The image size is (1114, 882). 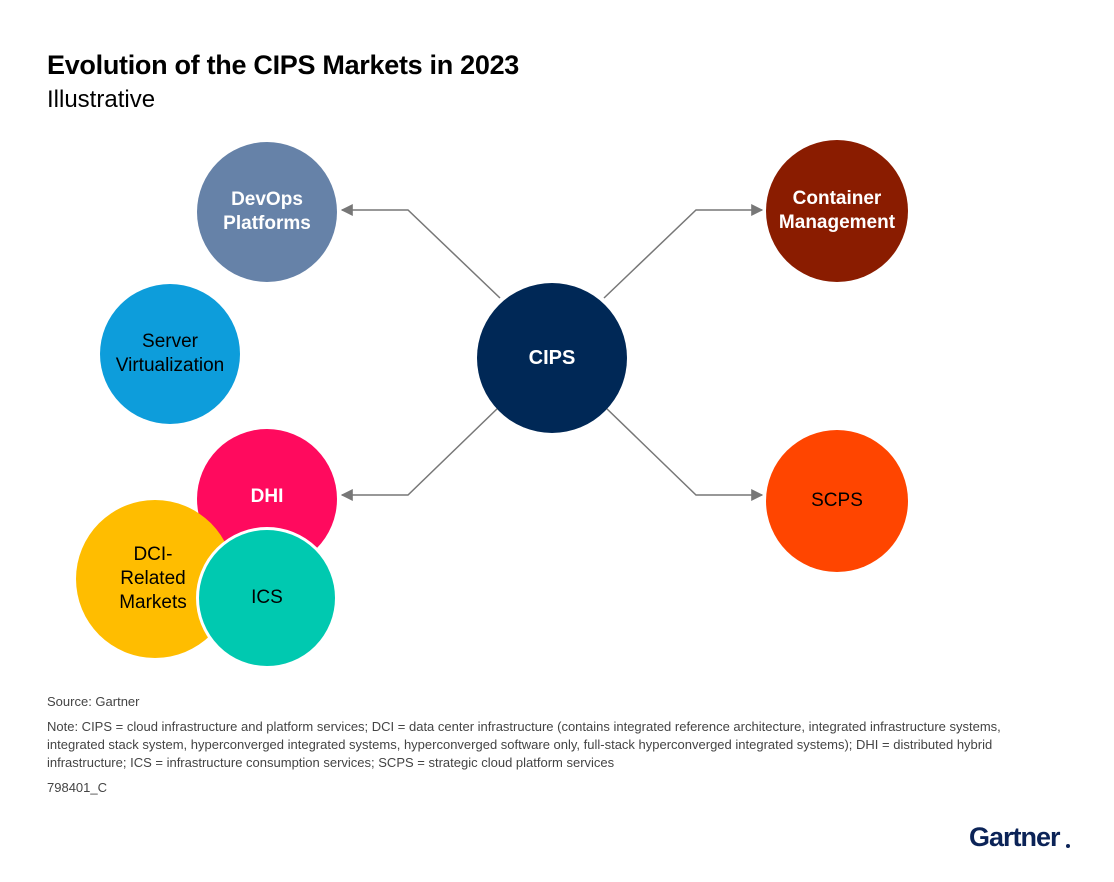 I want to click on node-cips: CIPS, so click(x=552, y=358).